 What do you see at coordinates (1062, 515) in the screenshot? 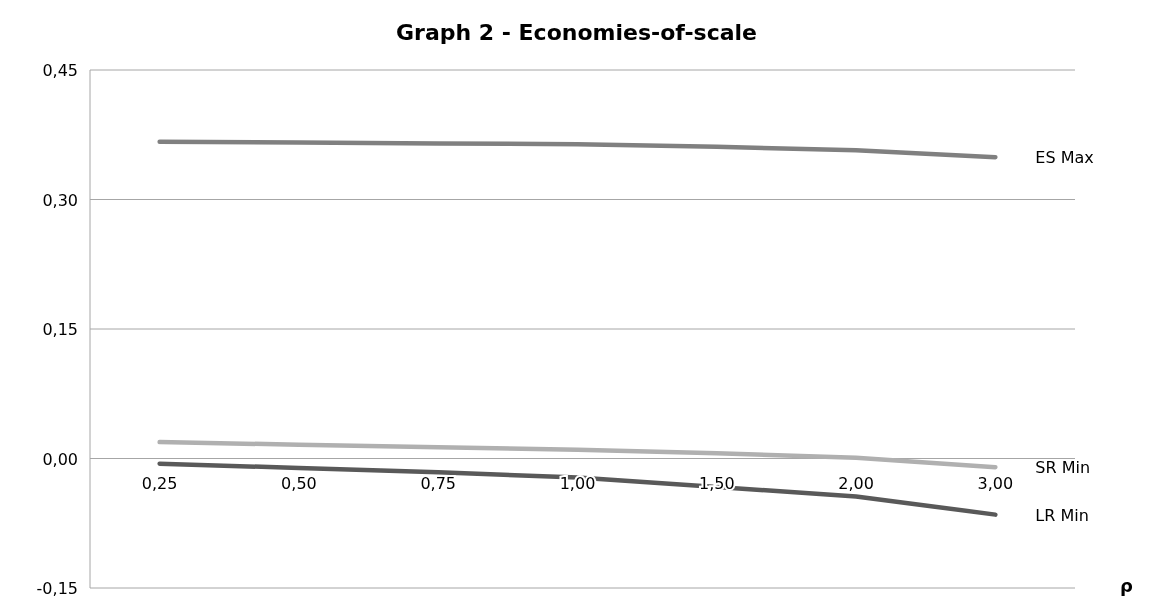
I see `text: LR Min` at bounding box center [1062, 515].